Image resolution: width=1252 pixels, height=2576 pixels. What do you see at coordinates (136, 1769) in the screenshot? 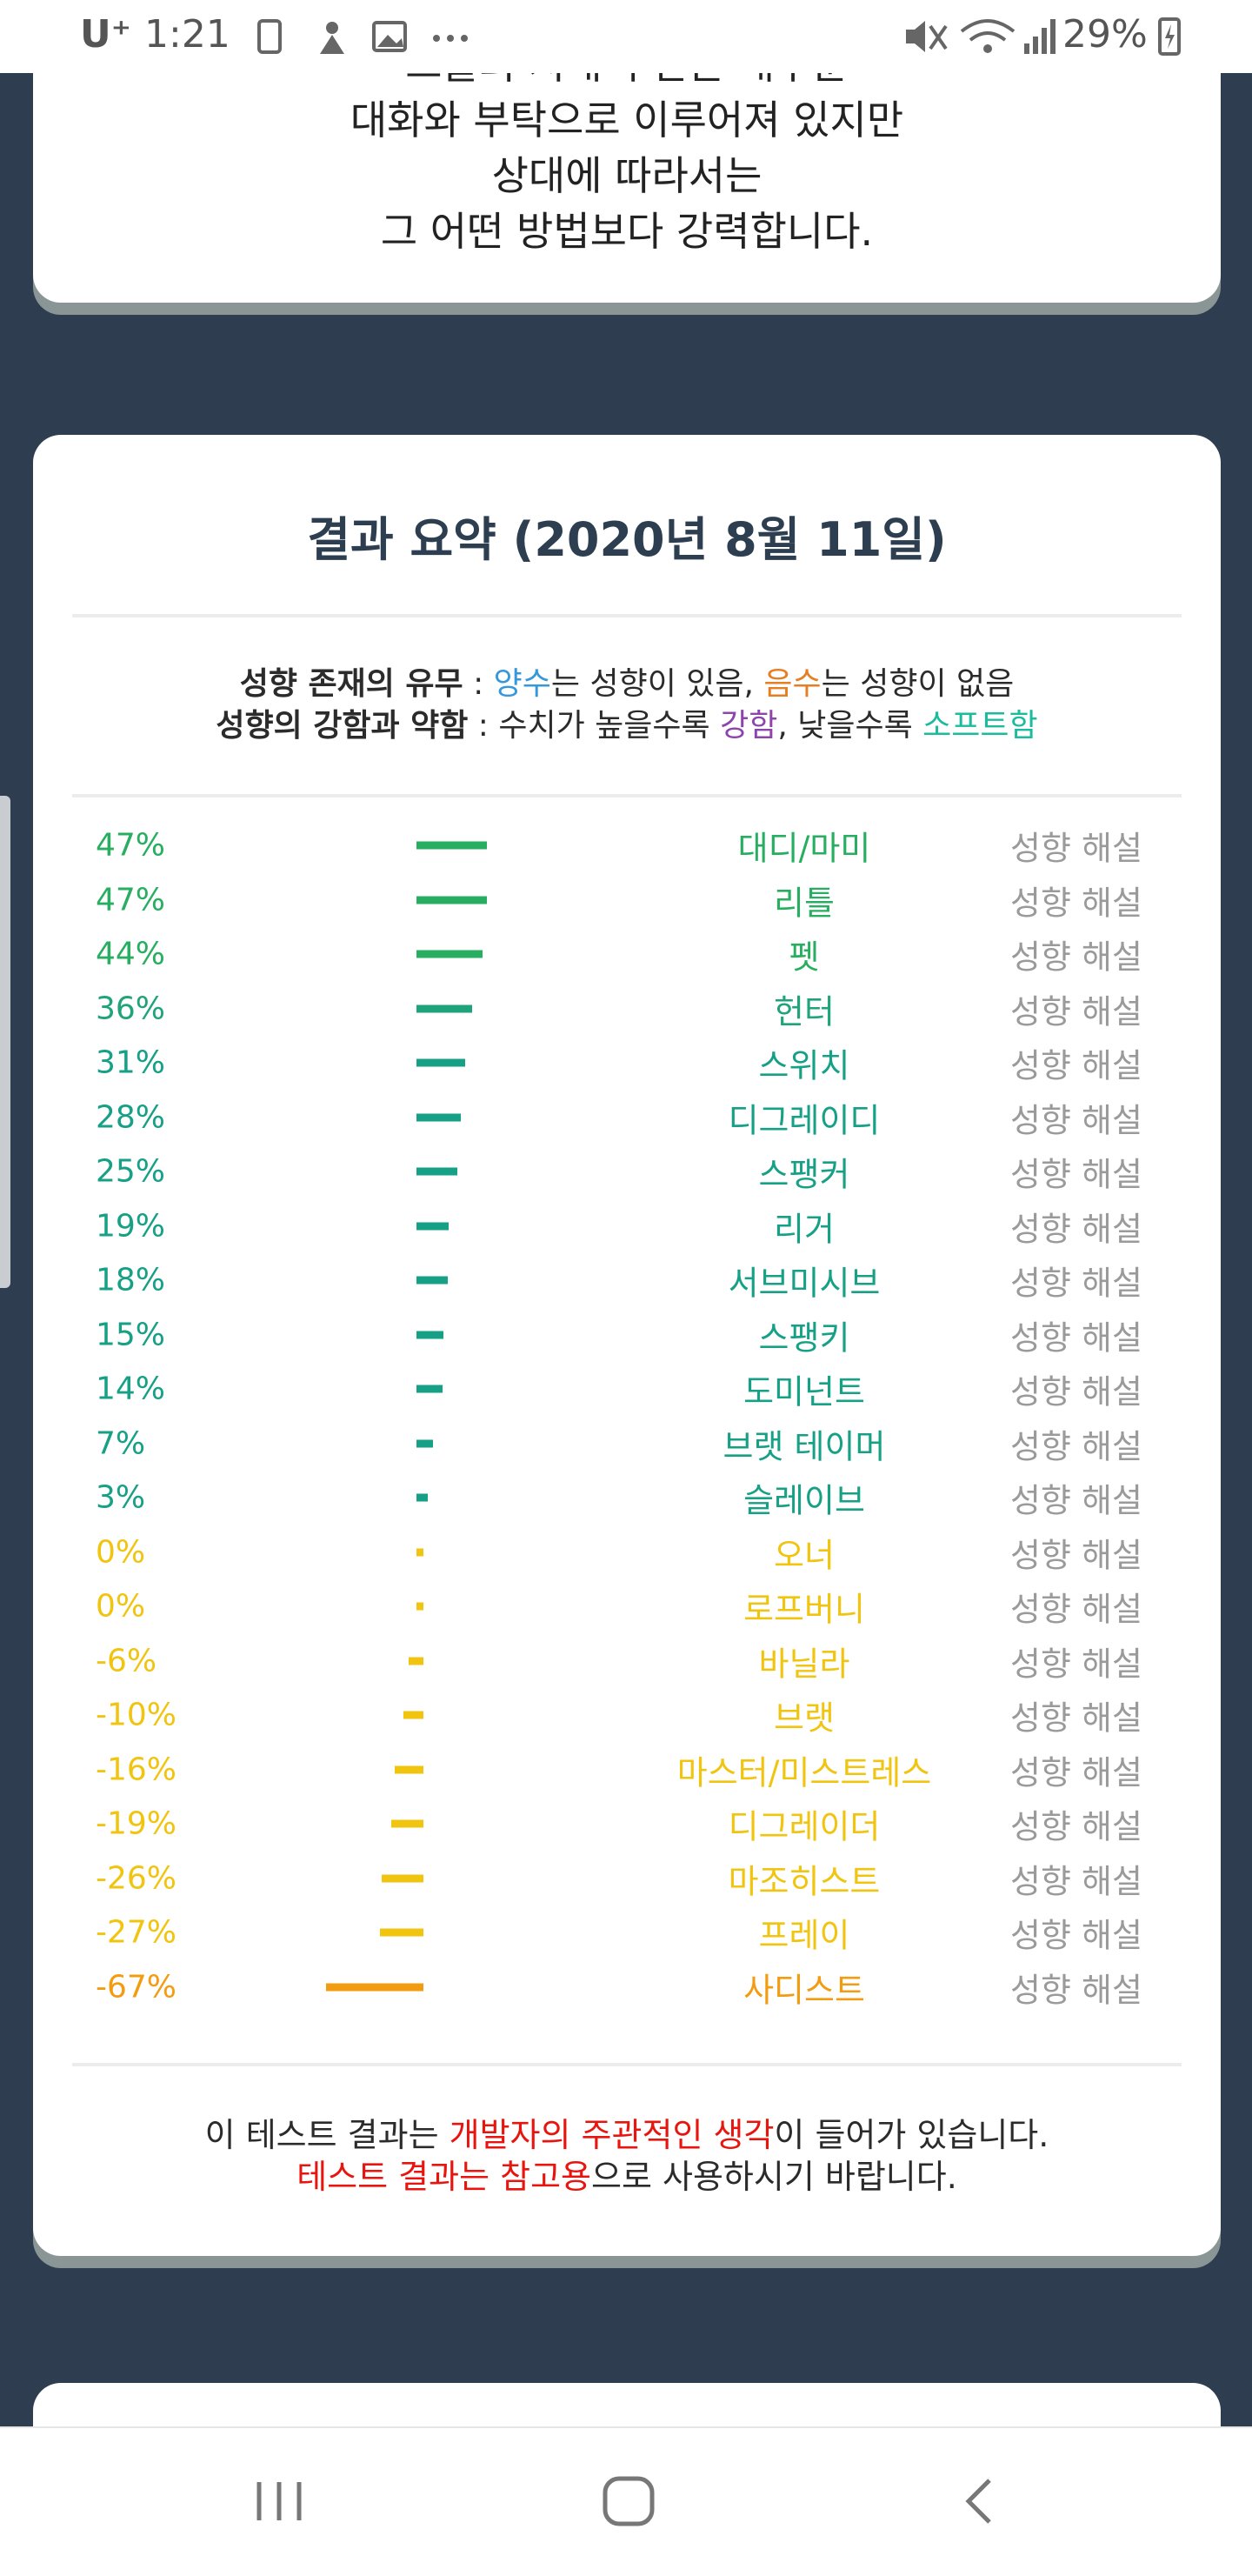
I see `percent-label: -16%` at bounding box center [136, 1769].